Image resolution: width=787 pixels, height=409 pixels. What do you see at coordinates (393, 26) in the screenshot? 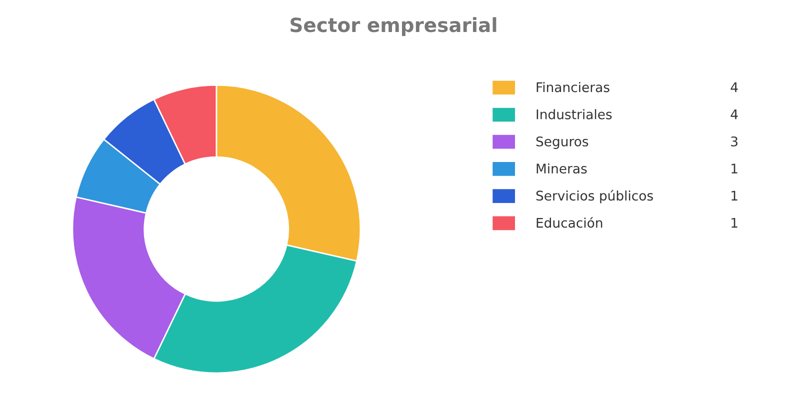
I see `chart-title: Sector empresarial` at bounding box center [393, 26].